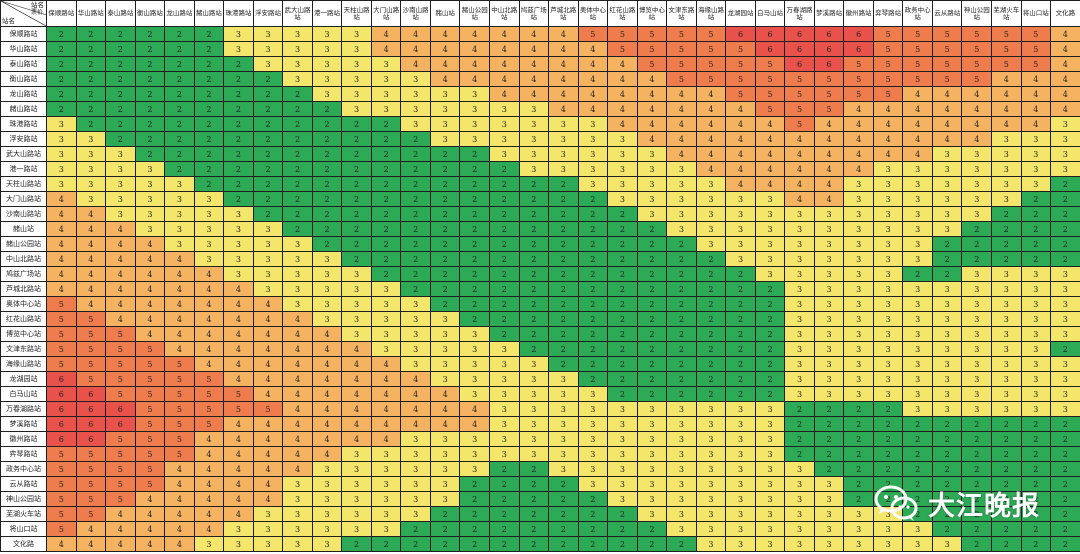 The height and width of the screenshot is (554, 1080). I want to click on column-header: 保顺路站, so click(61, 13).